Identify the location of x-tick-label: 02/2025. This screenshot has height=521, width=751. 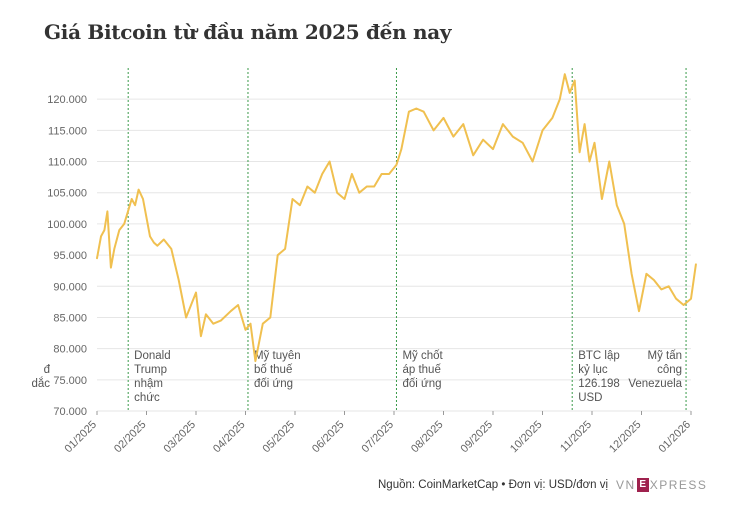
(130, 437).